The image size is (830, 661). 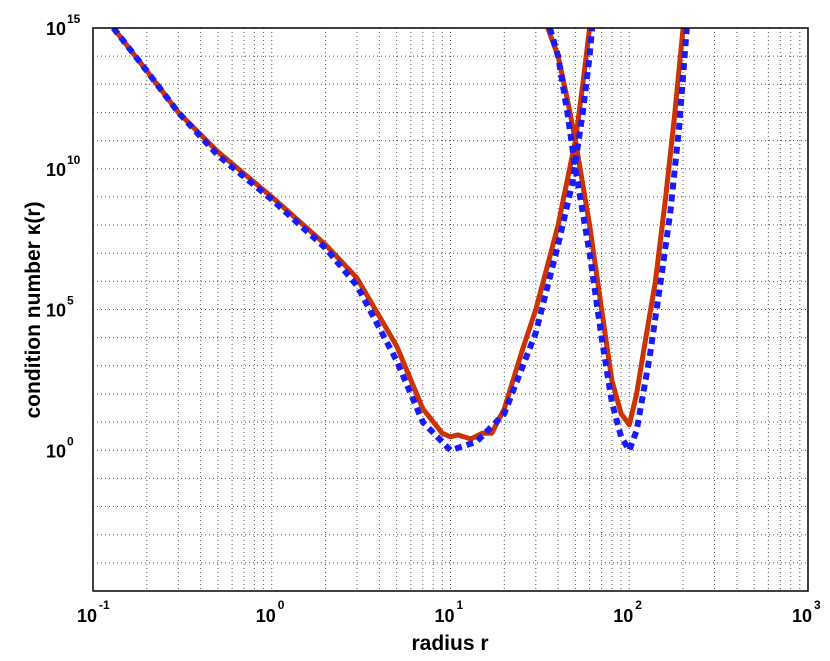 What do you see at coordinates (104, 605) in the screenshot?
I see `x-tick-exponent: -1` at bounding box center [104, 605].